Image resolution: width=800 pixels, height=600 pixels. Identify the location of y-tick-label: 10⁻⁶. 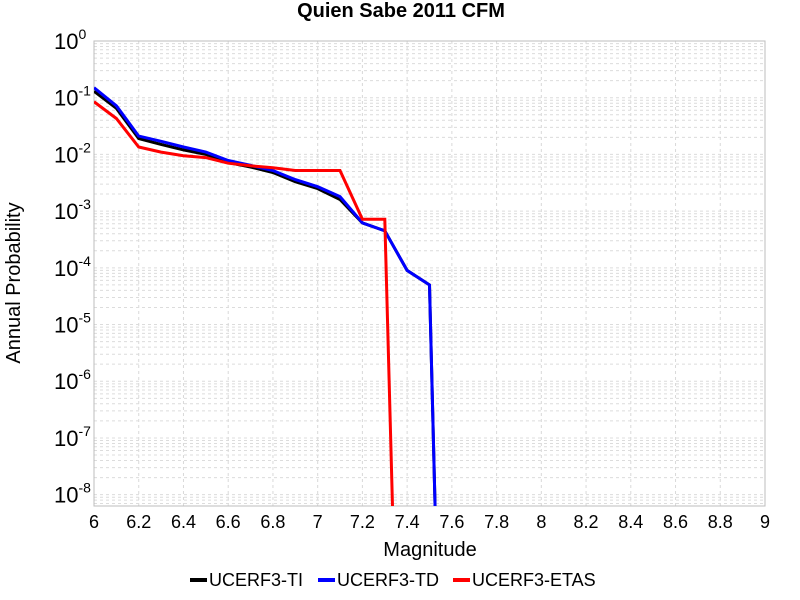
(72, 380).